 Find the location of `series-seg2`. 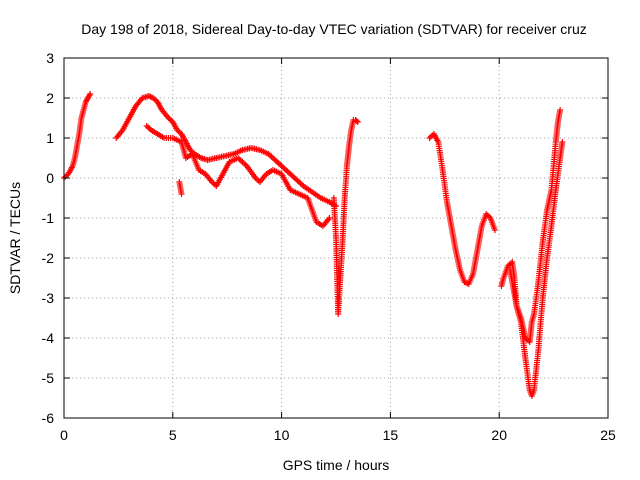

series-seg2 is located at coordinates (226, 151).